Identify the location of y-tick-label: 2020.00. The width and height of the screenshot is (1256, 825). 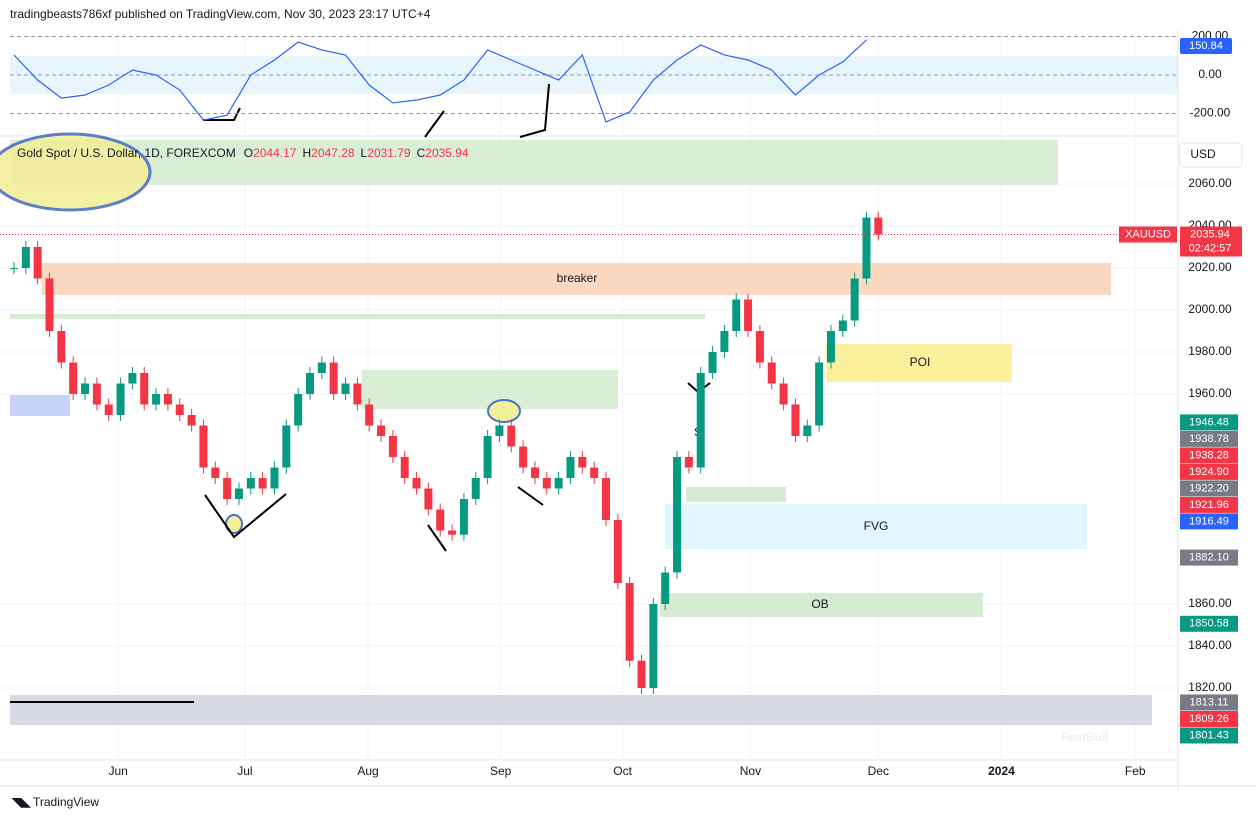
(1210, 267).